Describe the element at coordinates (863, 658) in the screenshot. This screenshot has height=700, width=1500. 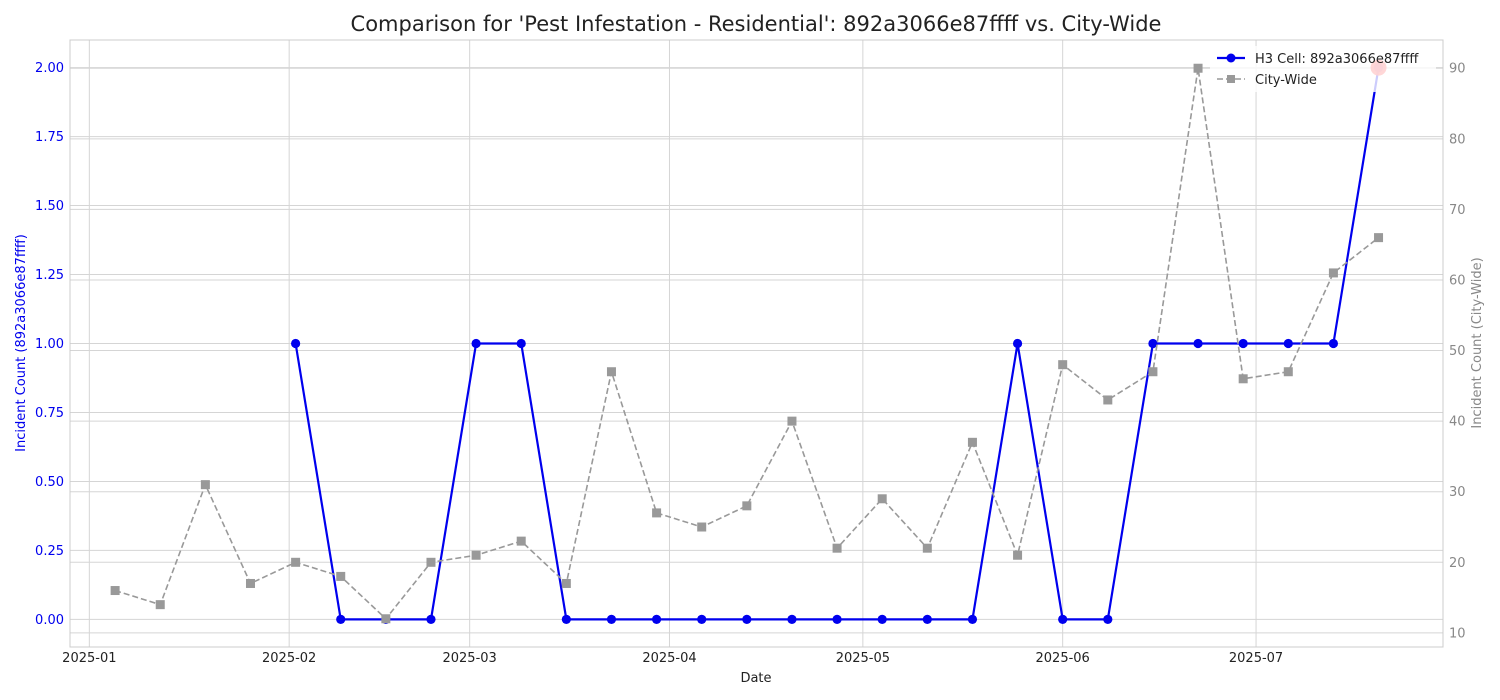
I see `x-tick-label: 2025-05` at that location.